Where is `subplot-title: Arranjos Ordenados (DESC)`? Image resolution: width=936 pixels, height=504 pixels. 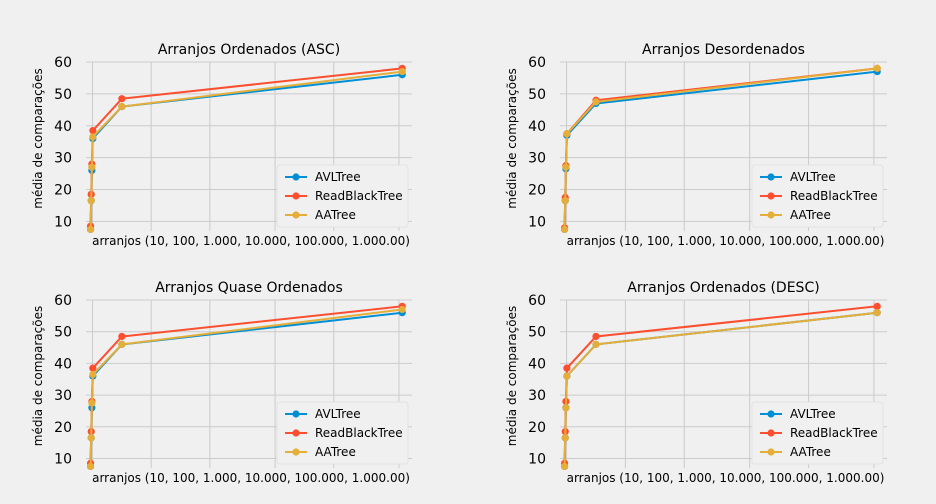 subplot-title: Arranjos Ordenados (DESC) is located at coordinates (723, 288).